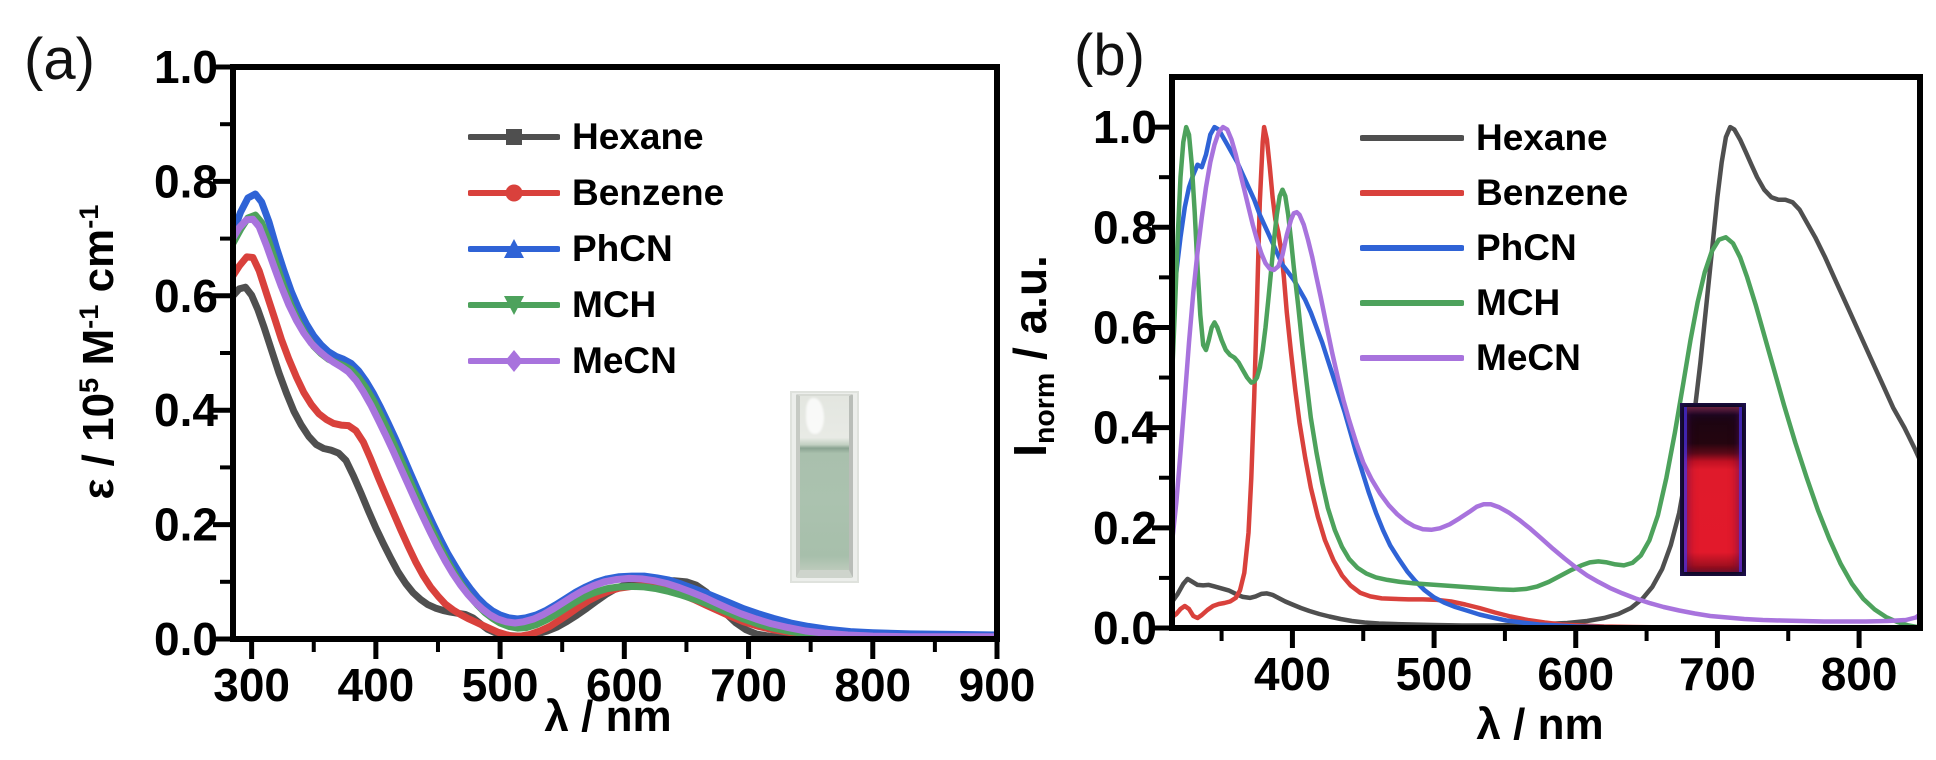 The height and width of the screenshot is (760, 1936). I want to click on axis-title-segment: 5, so click(88, 385).